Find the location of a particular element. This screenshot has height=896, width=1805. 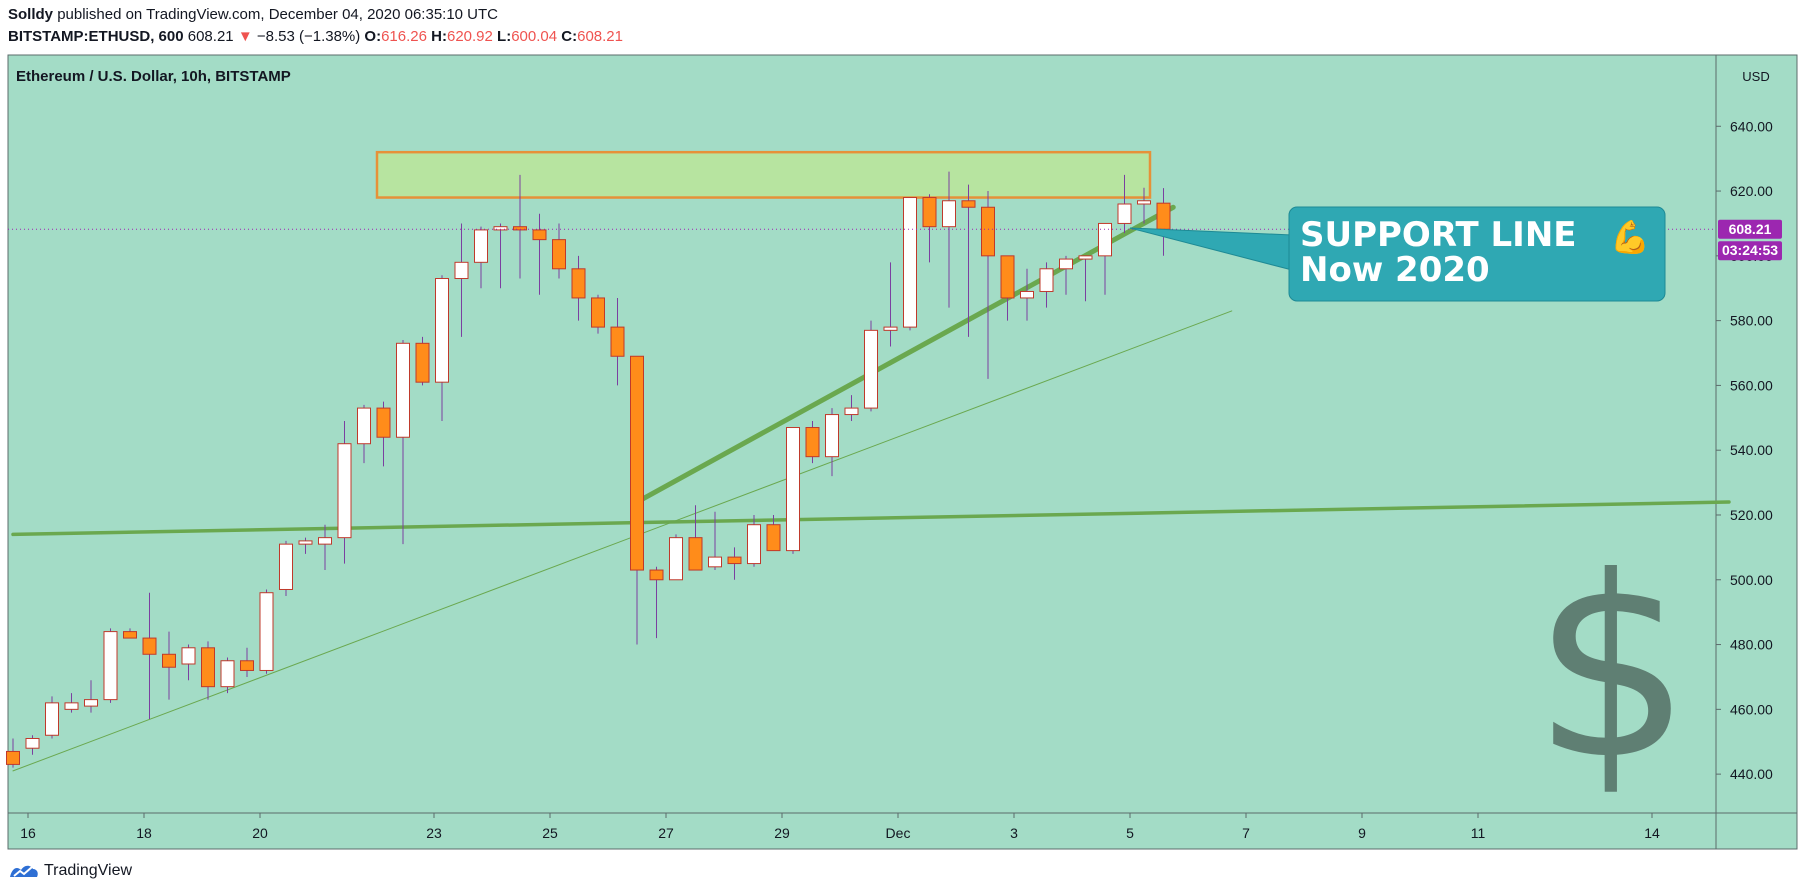

tradingview-logo-icon is located at coordinates (24, 871).